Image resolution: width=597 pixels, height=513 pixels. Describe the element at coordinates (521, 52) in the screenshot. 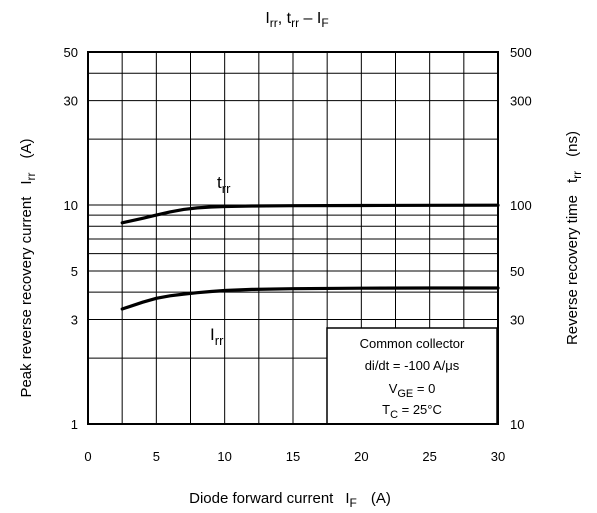

I see `y-right-tick-label: 500` at that location.